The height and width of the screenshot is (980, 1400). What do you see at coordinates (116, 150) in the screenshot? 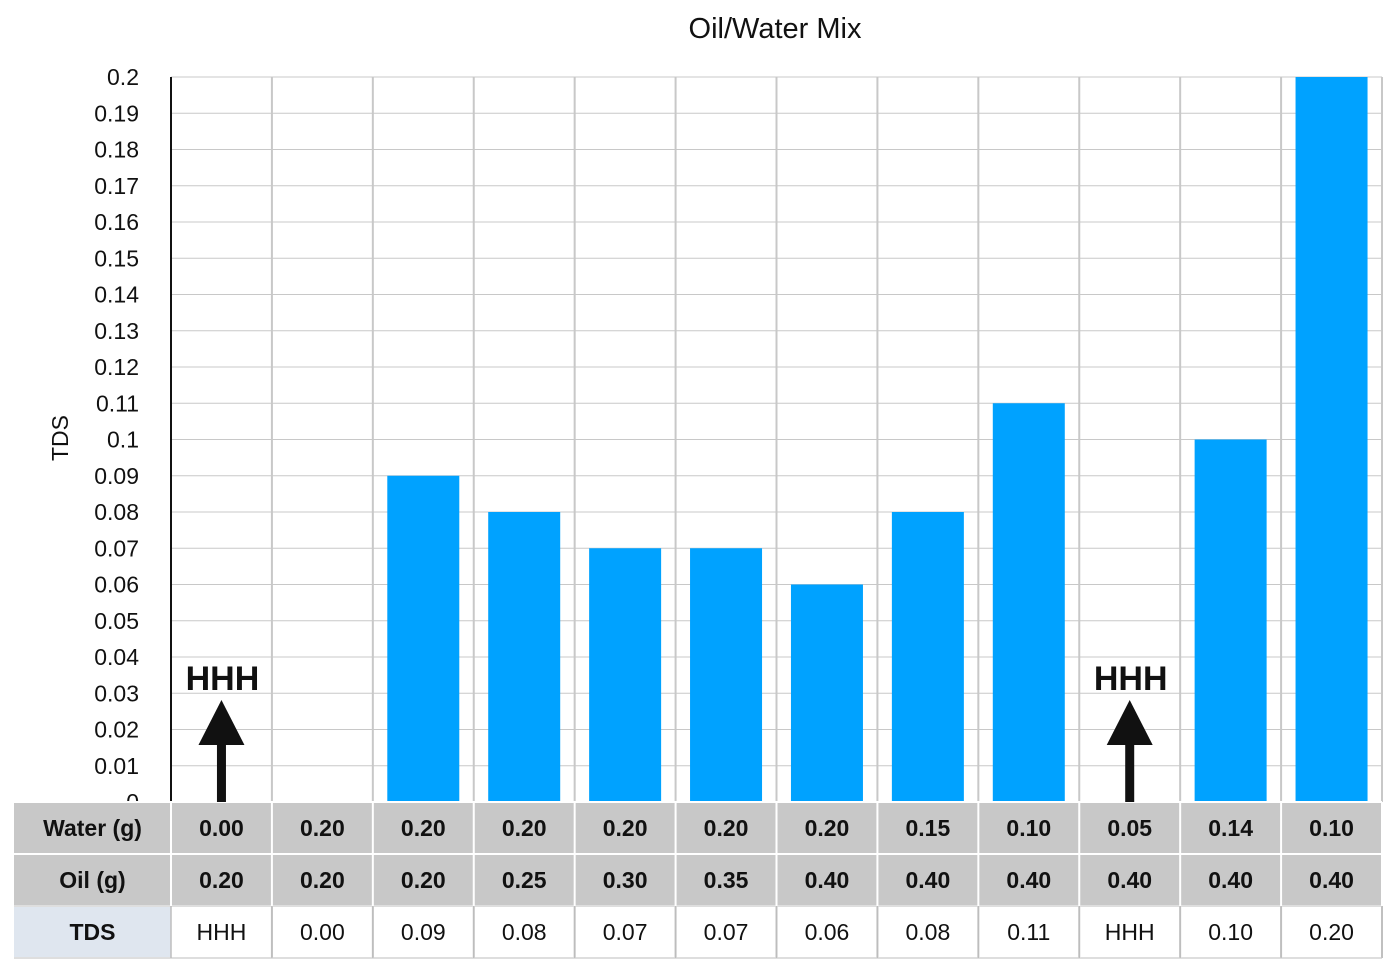
I see `y-tick-label: 0.18` at bounding box center [116, 150].